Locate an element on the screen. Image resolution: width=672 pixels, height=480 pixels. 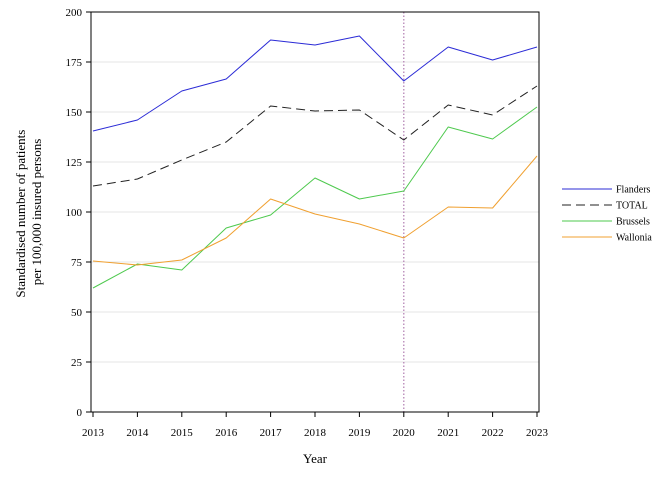
y-tick-label: 75 is located at coordinates (77, 263).